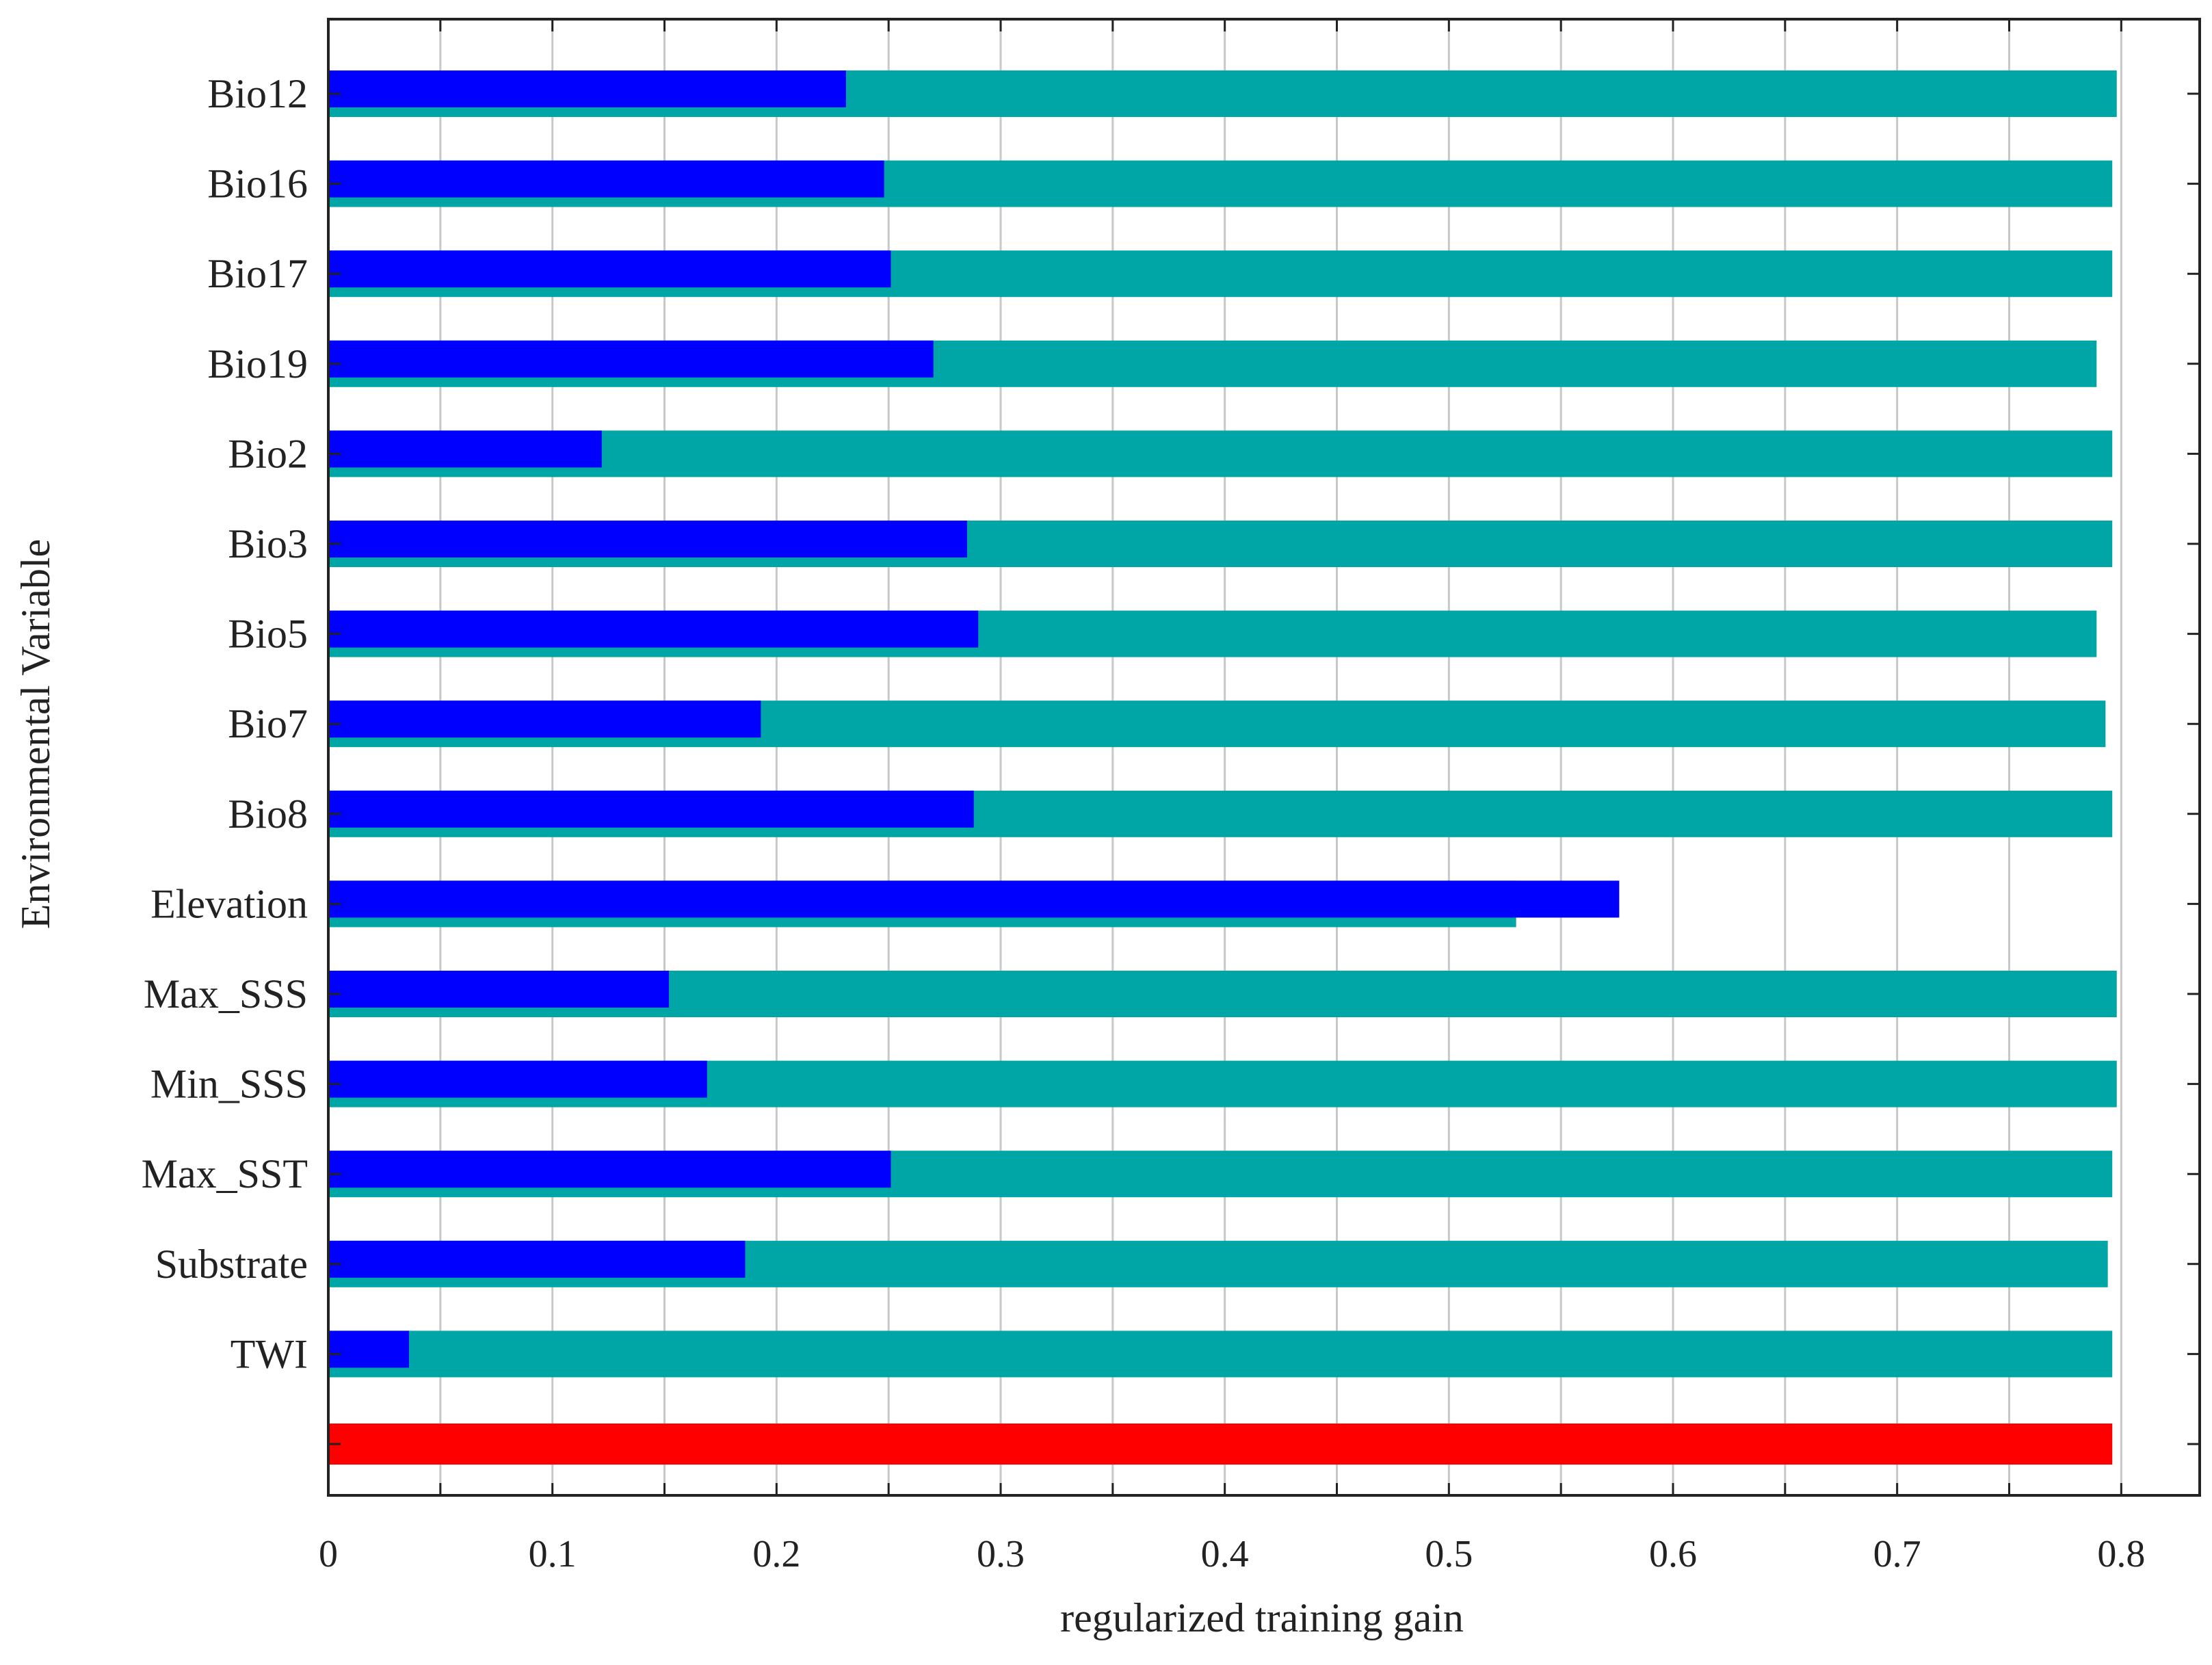  Describe the element at coordinates (1449, 1554) in the screenshot. I see `x-tick-label: 0.5` at that location.